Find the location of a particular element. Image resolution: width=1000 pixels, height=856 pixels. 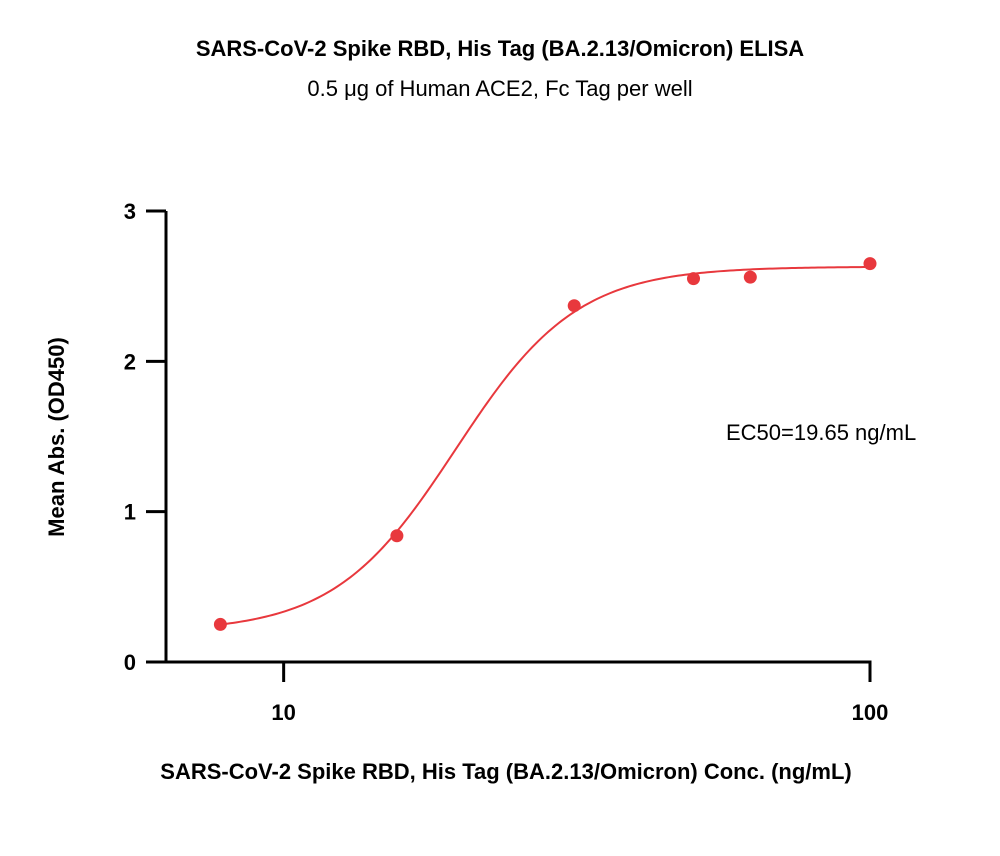

x-tick-label: 10 is located at coordinates (283, 712).